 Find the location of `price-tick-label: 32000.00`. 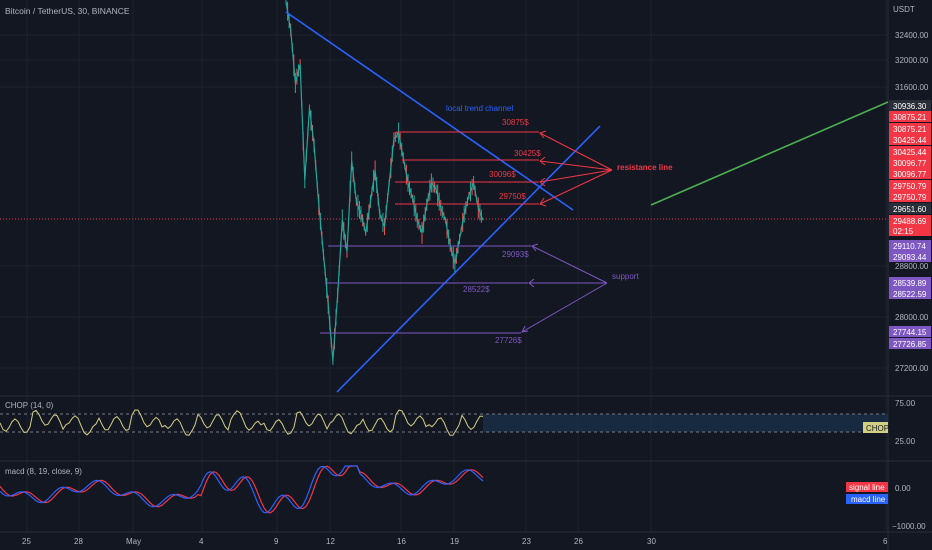

price-tick-label: 32000.00 is located at coordinates (912, 60).